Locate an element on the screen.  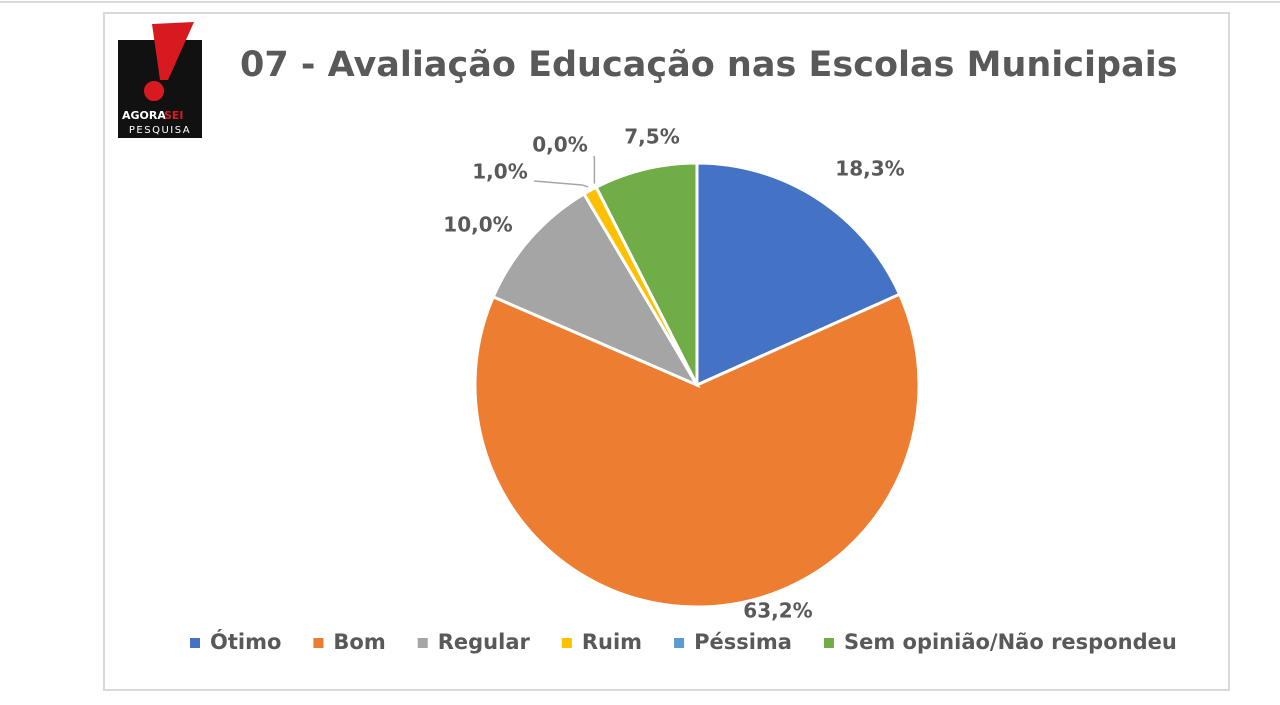
leader-line is located at coordinates (561, 184).